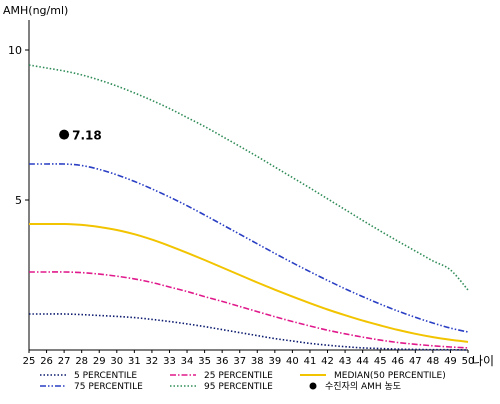  What do you see at coordinates (249, 332) in the screenshot?
I see `series-line-5-percentile` at bounding box center [249, 332].